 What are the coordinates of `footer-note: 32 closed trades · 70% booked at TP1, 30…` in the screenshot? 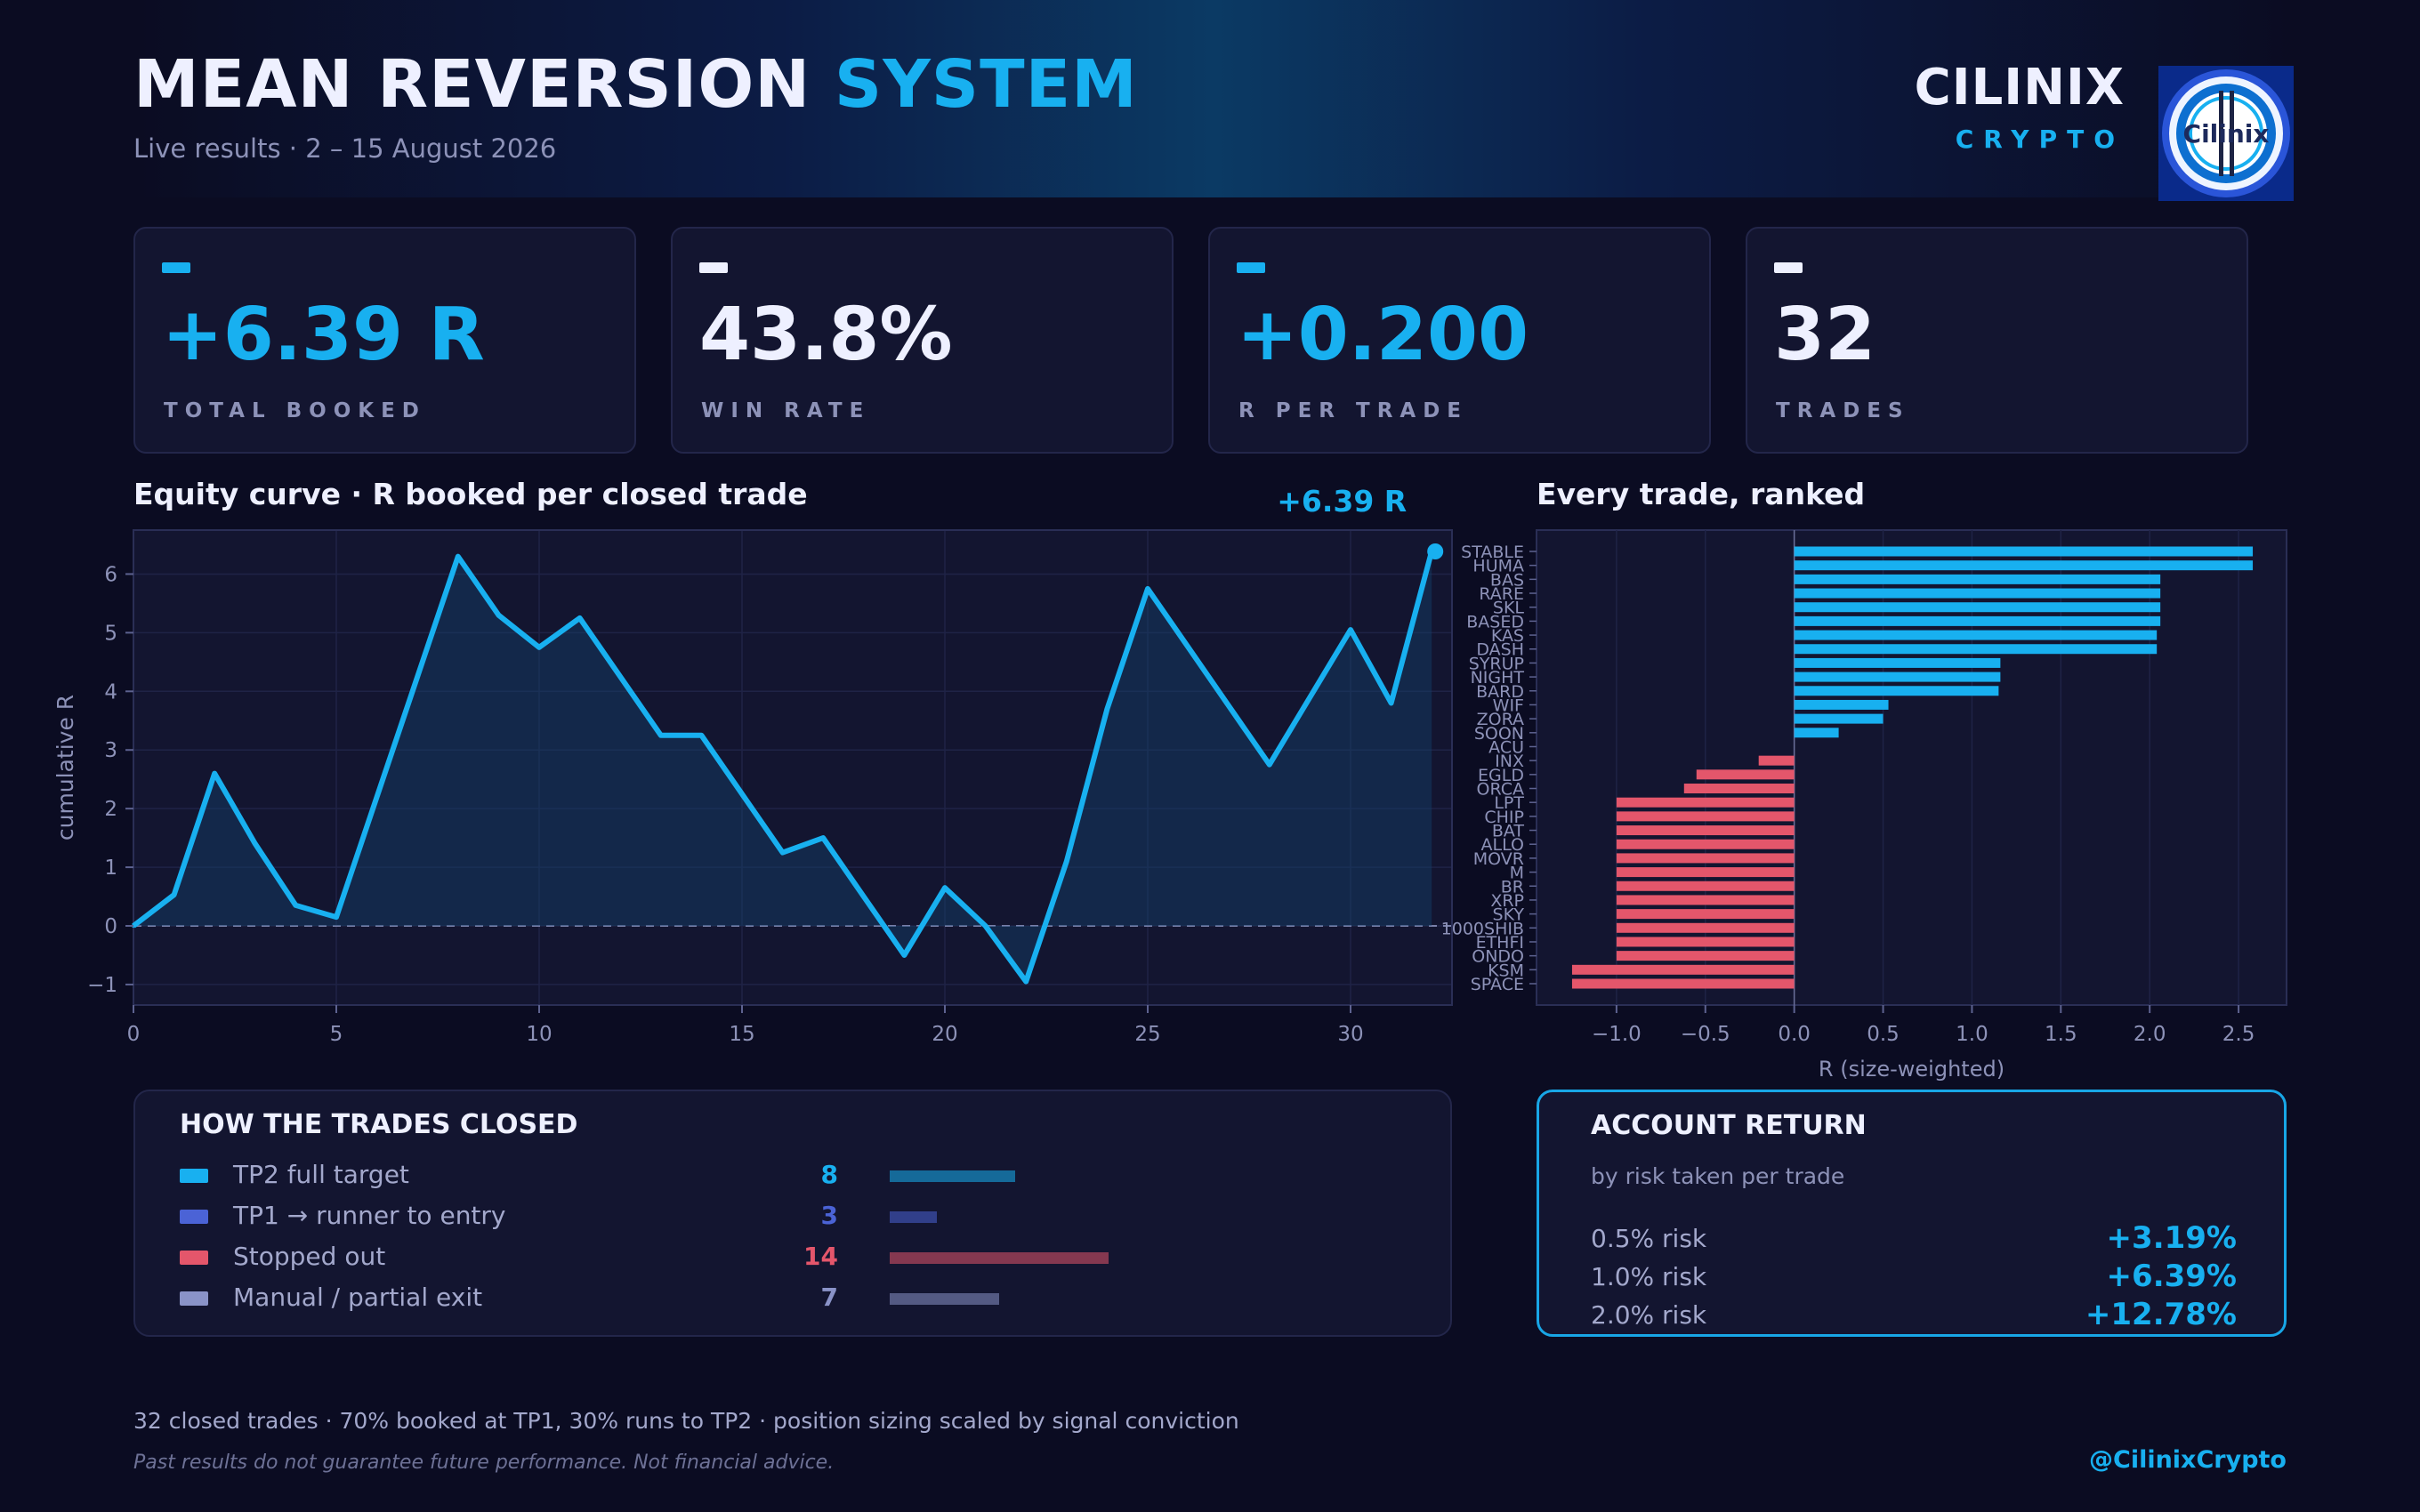 It's located at (686, 1421).